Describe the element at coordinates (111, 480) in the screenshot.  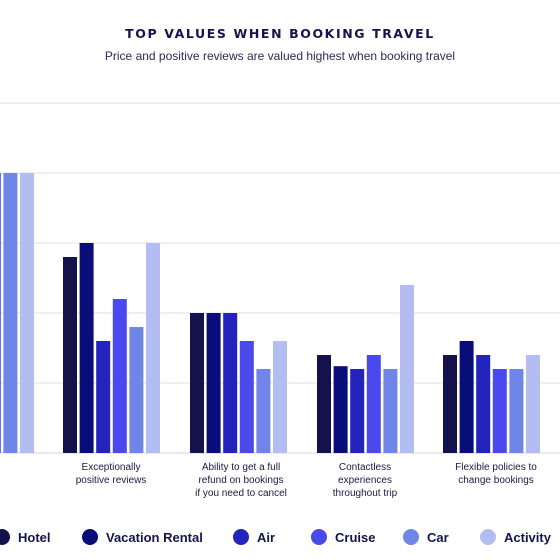
I see `category-label-line: positive reviews` at that location.